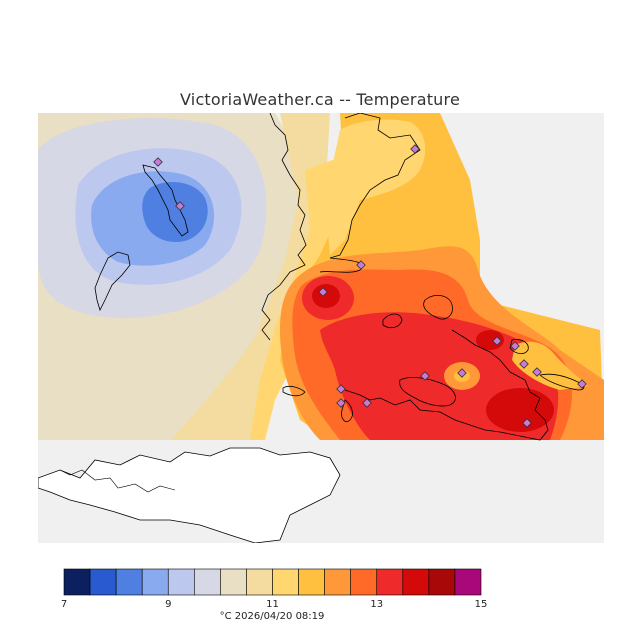  I want to click on map-title: VictoriaWeather.ca -- Temperature, so click(320, 99).